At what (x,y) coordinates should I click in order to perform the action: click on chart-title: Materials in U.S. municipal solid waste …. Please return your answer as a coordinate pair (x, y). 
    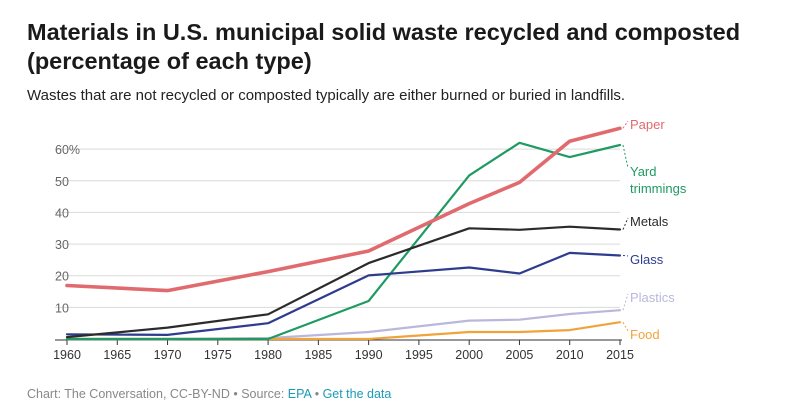
    Looking at the image, I should click on (384, 46).